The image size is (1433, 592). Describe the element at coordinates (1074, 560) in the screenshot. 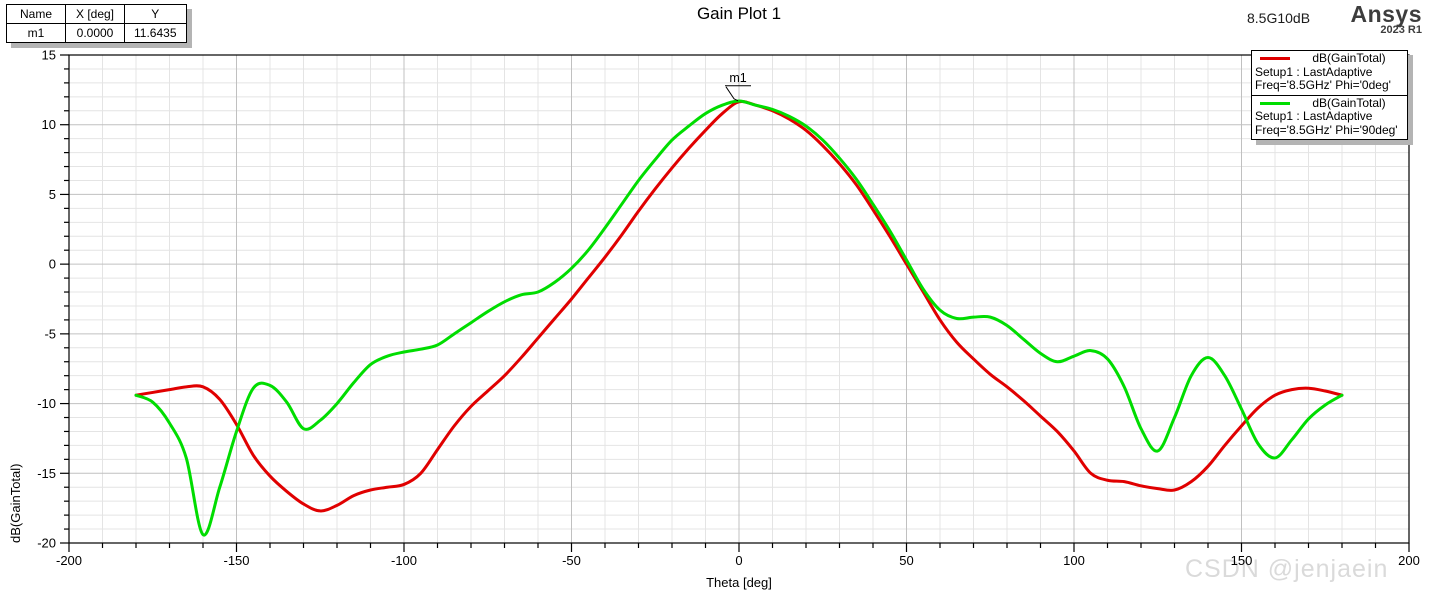

I see `svg-text: 100` at that location.